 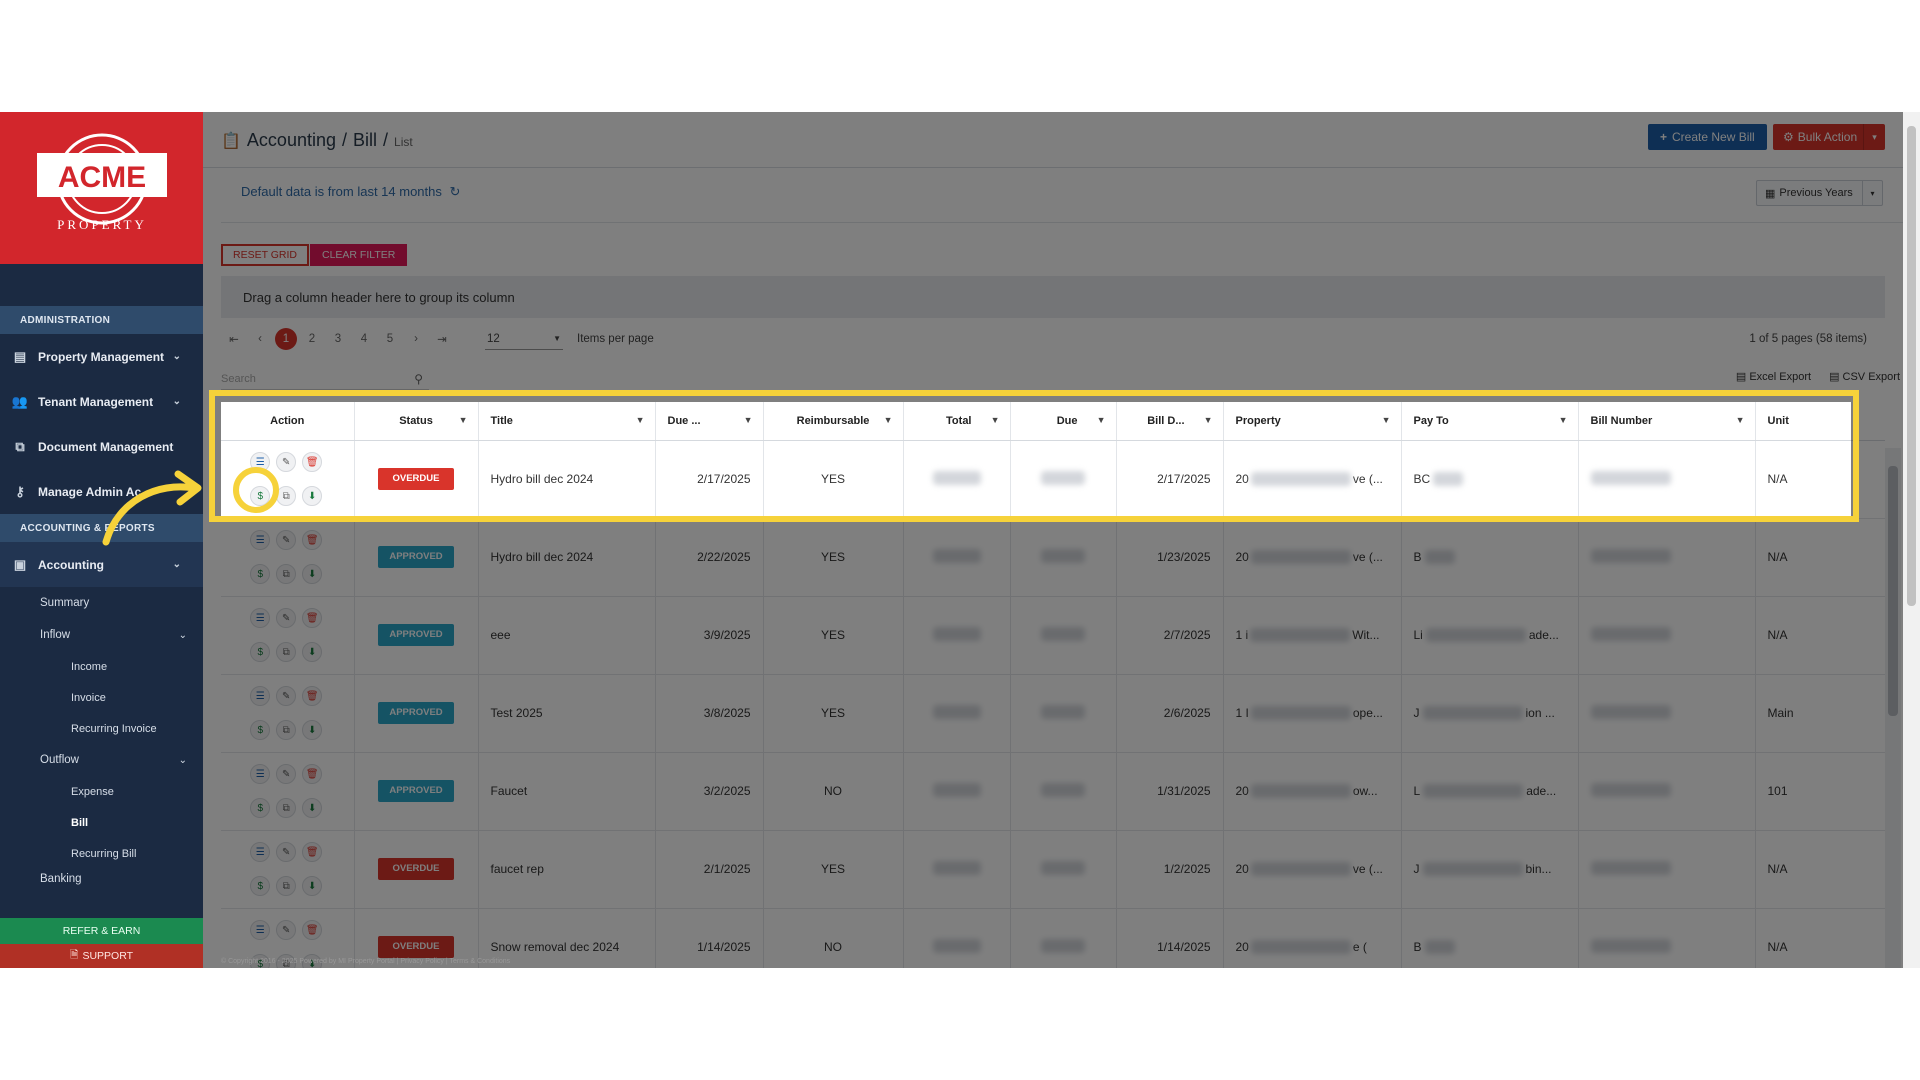 I want to click on sidebar-item-accounting: ▣ Accounting ⌄, so click(x=101, y=564).